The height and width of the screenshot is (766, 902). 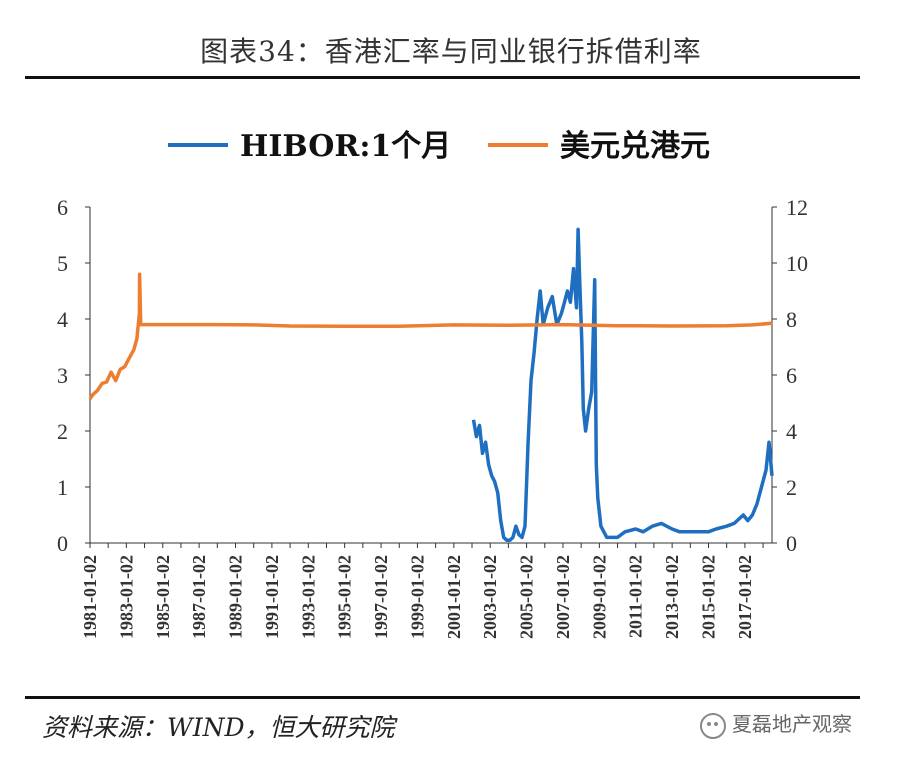 I want to click on x-tick-label: 2011-01-02, so click(x=636, y=596).